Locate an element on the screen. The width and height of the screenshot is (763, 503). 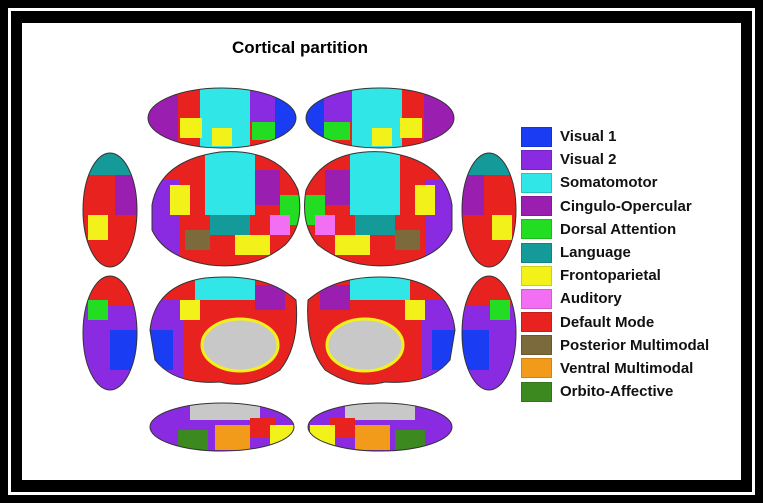
legend-label: Orbito-Affective is located at coordinates (617, 392).